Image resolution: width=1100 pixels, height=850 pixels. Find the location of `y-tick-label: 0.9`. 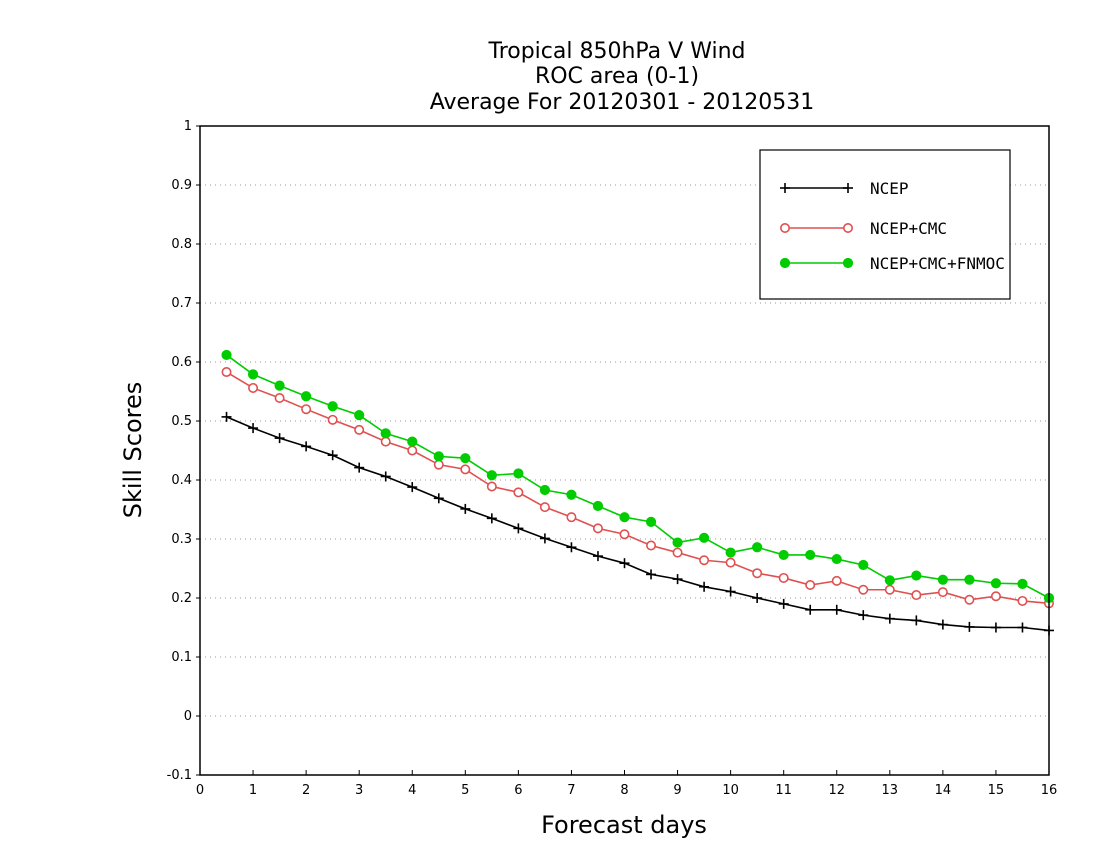

y-tick-label: 0.9 is located at coordinates (181, 185).